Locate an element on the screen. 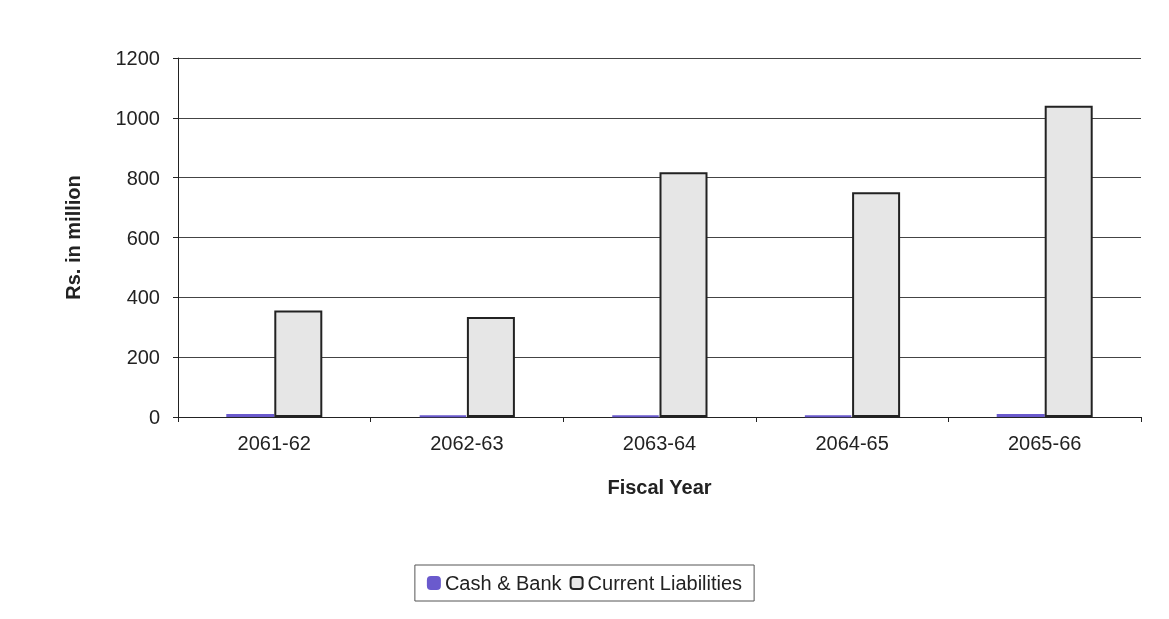 This screenshot has width=1169, height=619. y-tick-label: 200 is located at coordinates (143, 357).